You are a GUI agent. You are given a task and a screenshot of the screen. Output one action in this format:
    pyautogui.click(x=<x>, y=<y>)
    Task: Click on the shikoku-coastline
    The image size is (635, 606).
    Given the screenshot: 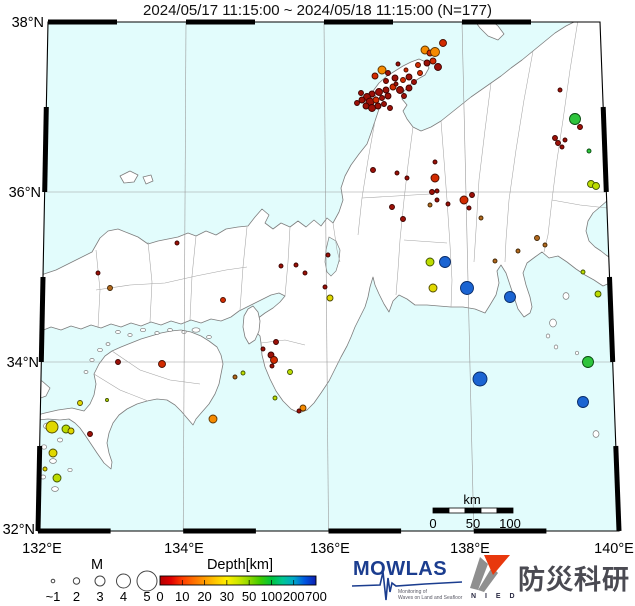 What is the action you would take?
    pyautogui.click(x=131, y=399)
    